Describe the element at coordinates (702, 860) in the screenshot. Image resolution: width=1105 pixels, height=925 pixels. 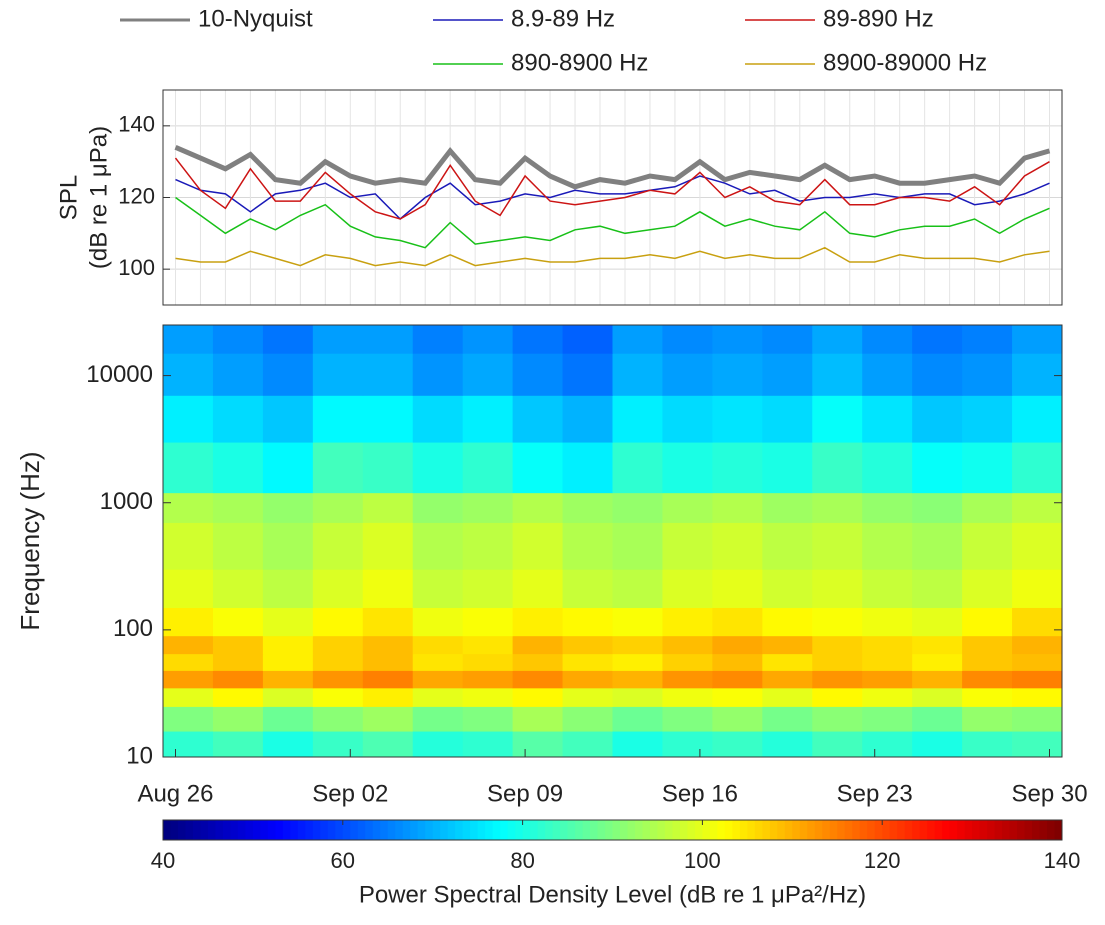
I see `colorbar-tick-label: 100` at that location.